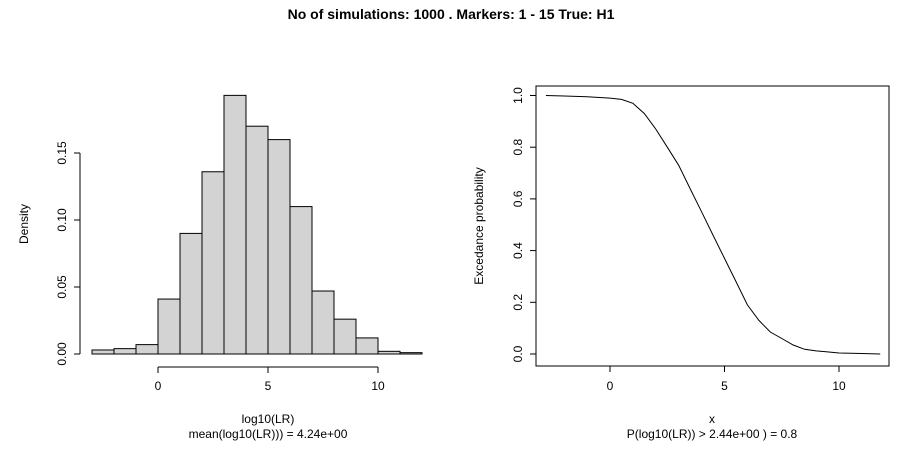  Describe the element at coordinates (712, 419) in the screenshot. I see `exceedance-x-label: x` at that location.